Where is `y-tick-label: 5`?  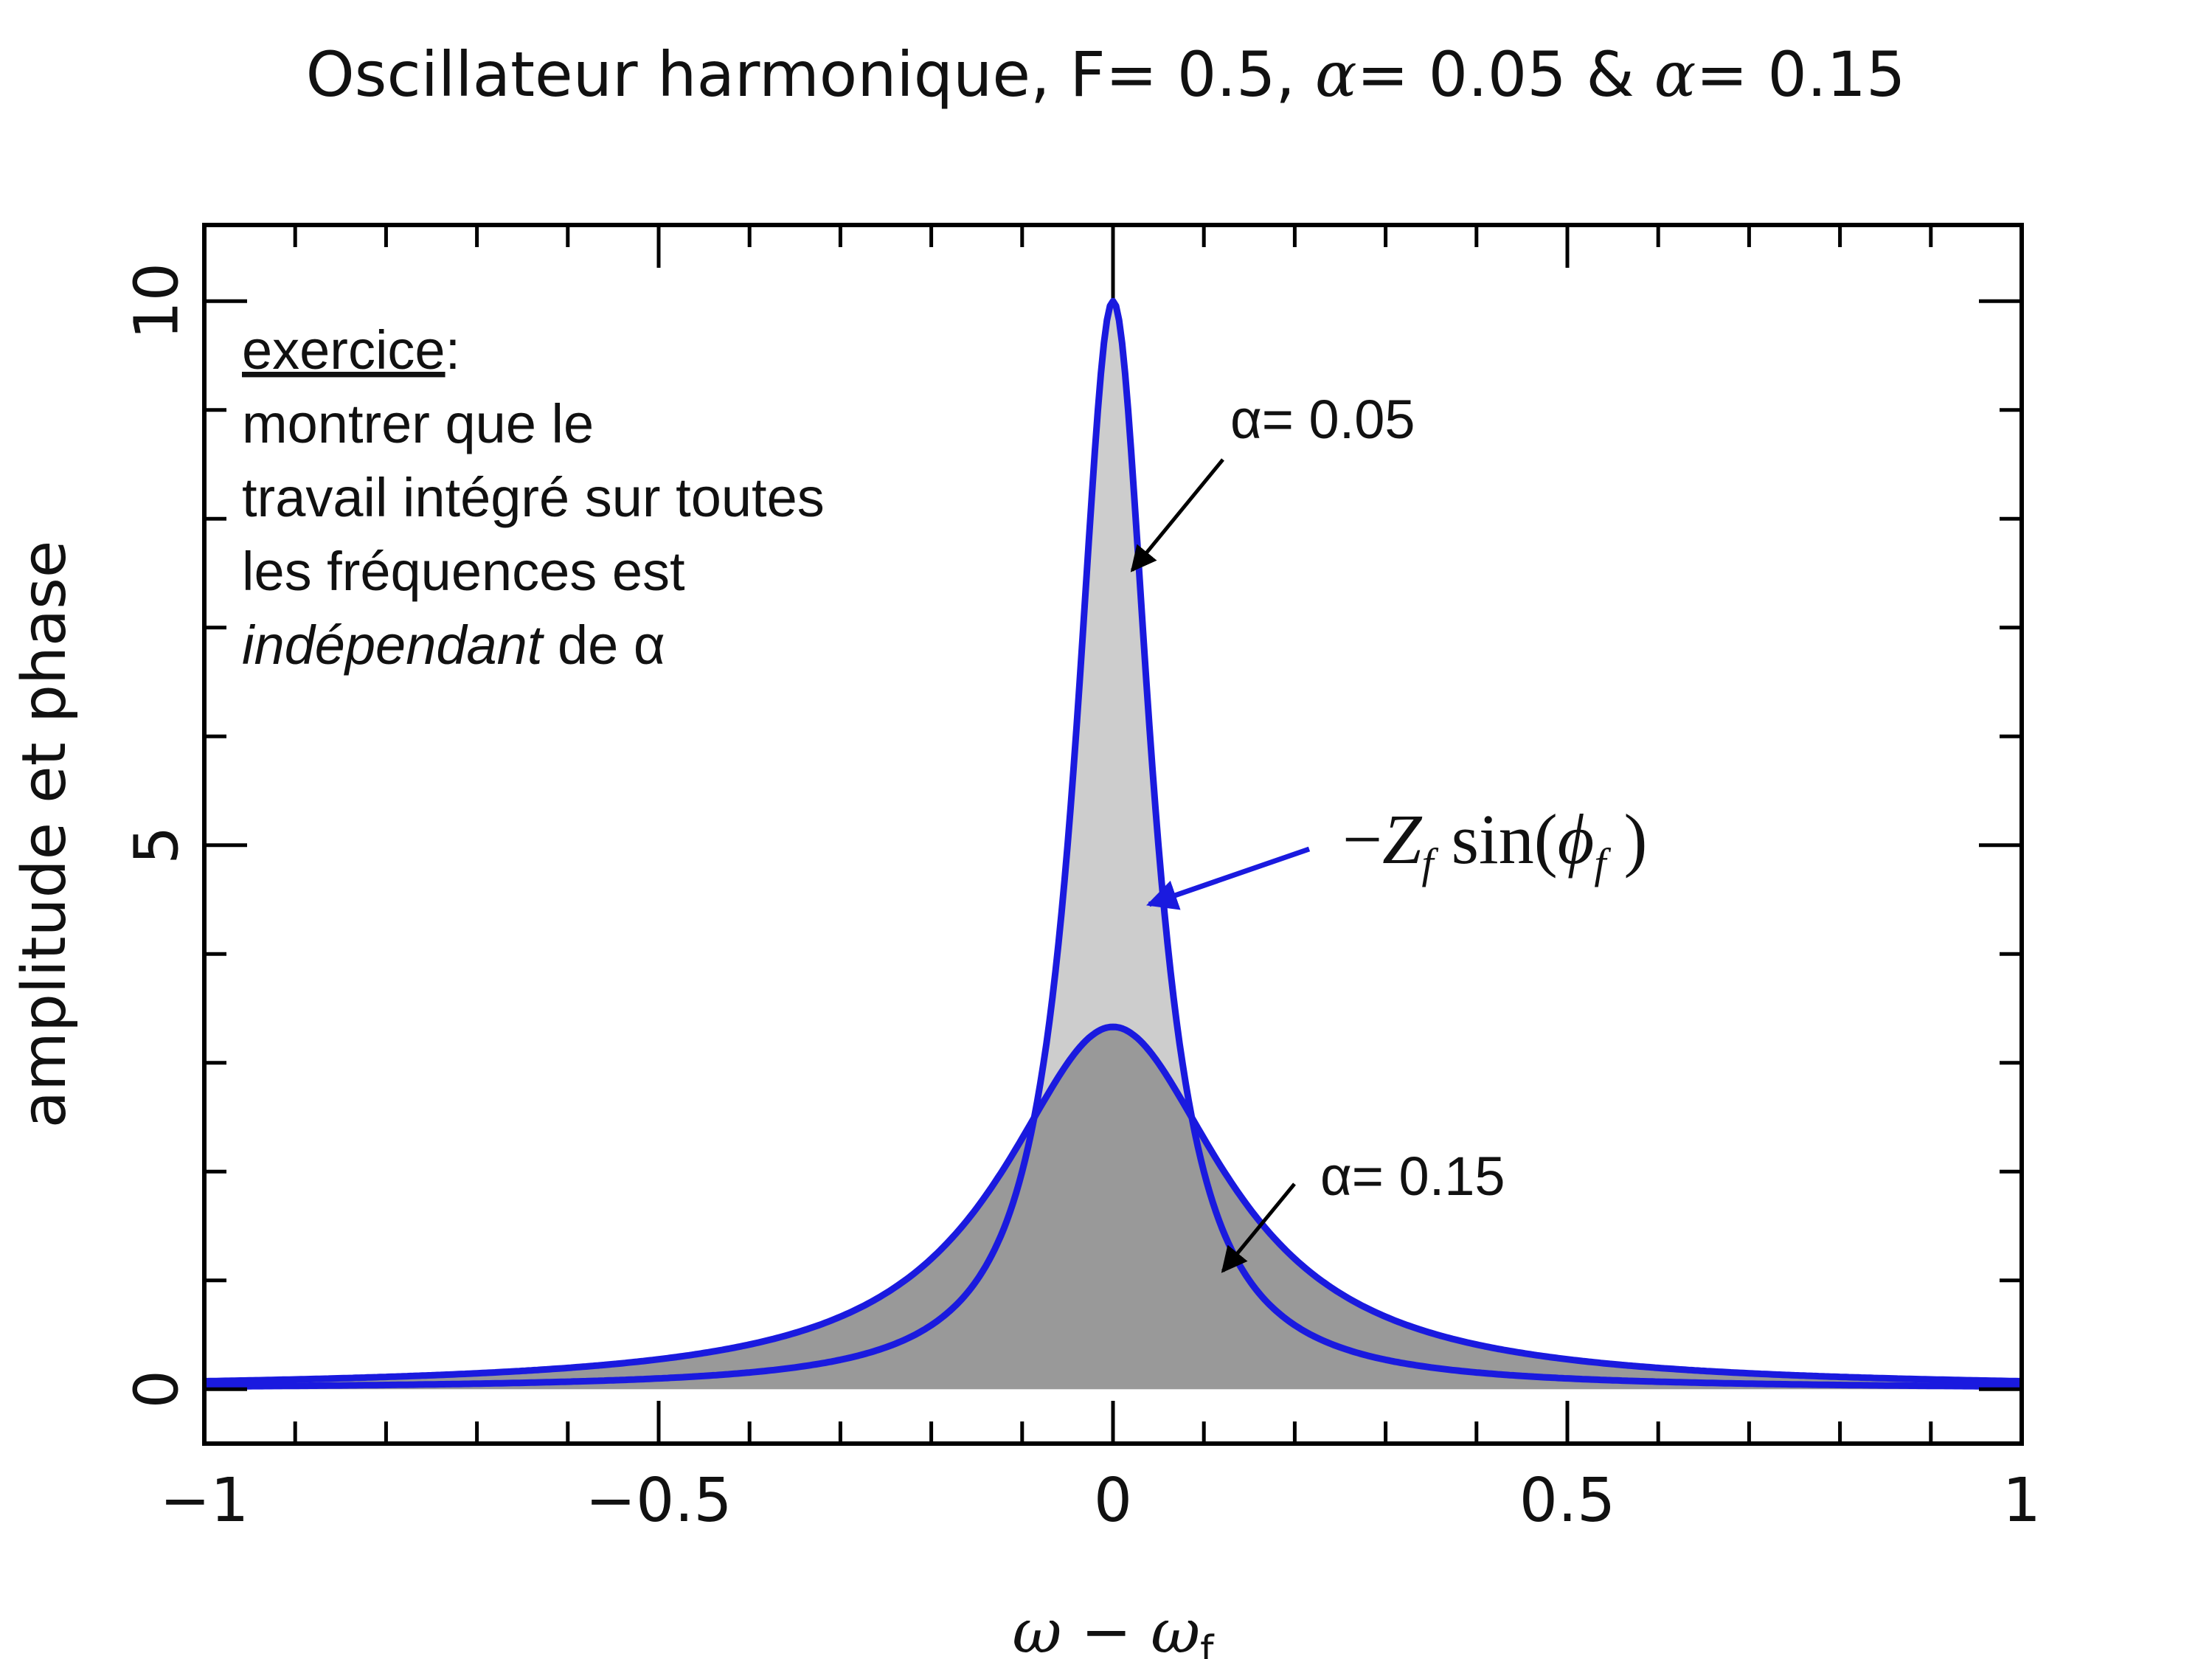
y-tick-label: 5 is located at coordinates (157, 845).